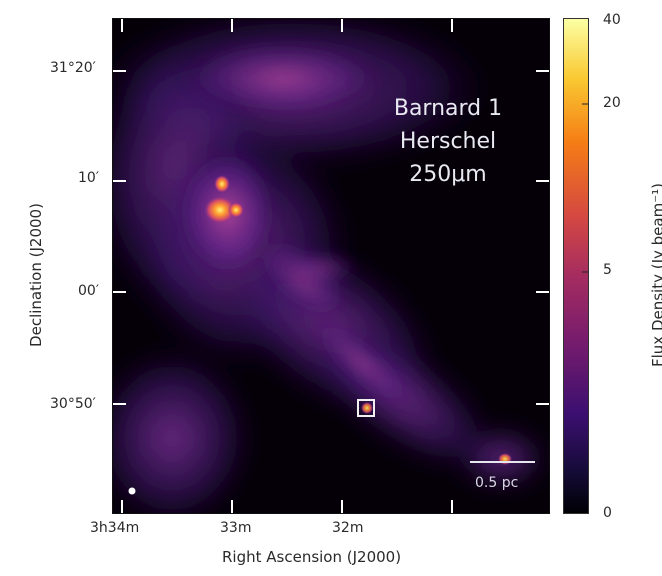 The width and height of the screenshot is (662, 576). I want to click on title-block: Barnard 1 Herschel 250μm, so click(448, 141).